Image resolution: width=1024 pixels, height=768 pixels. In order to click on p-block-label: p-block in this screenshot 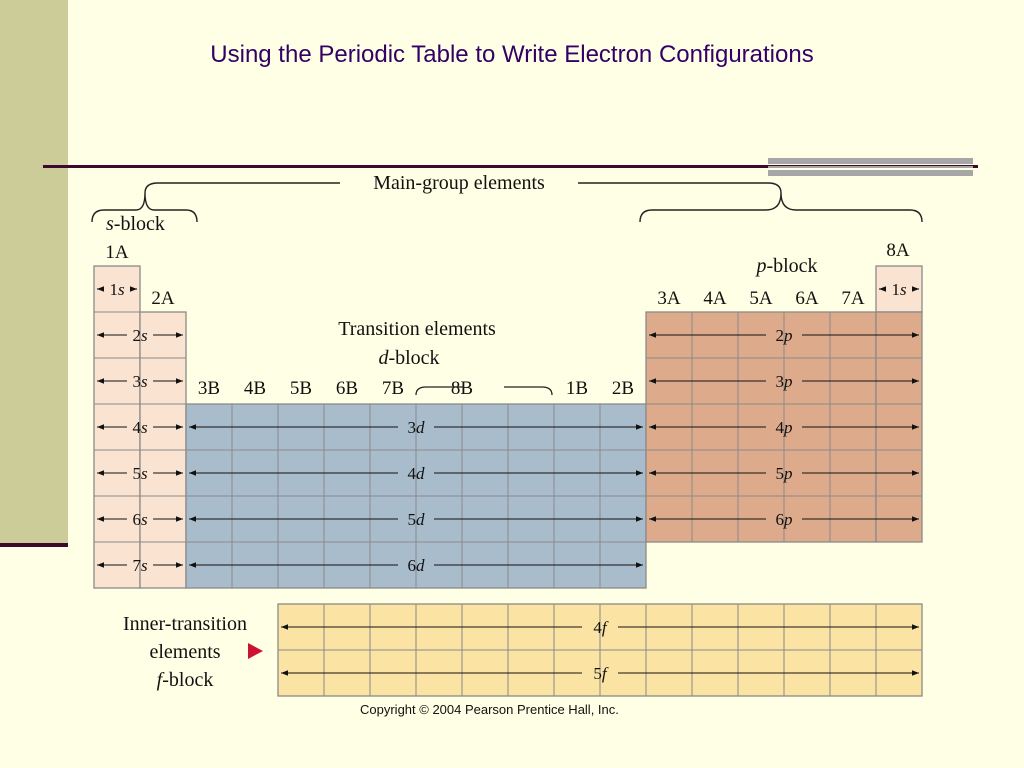, I will do `click(785, 266)`.